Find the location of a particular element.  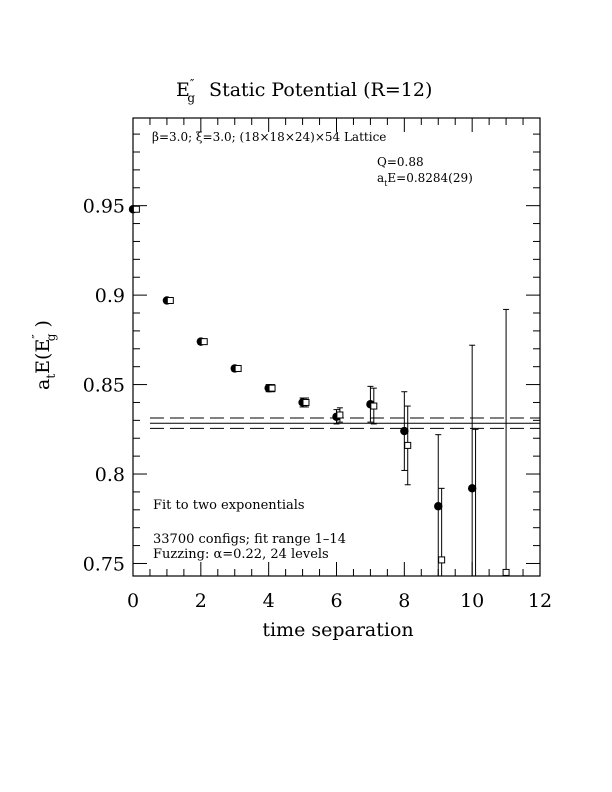

ylabel-a: a is located at coordinates (43, 384).